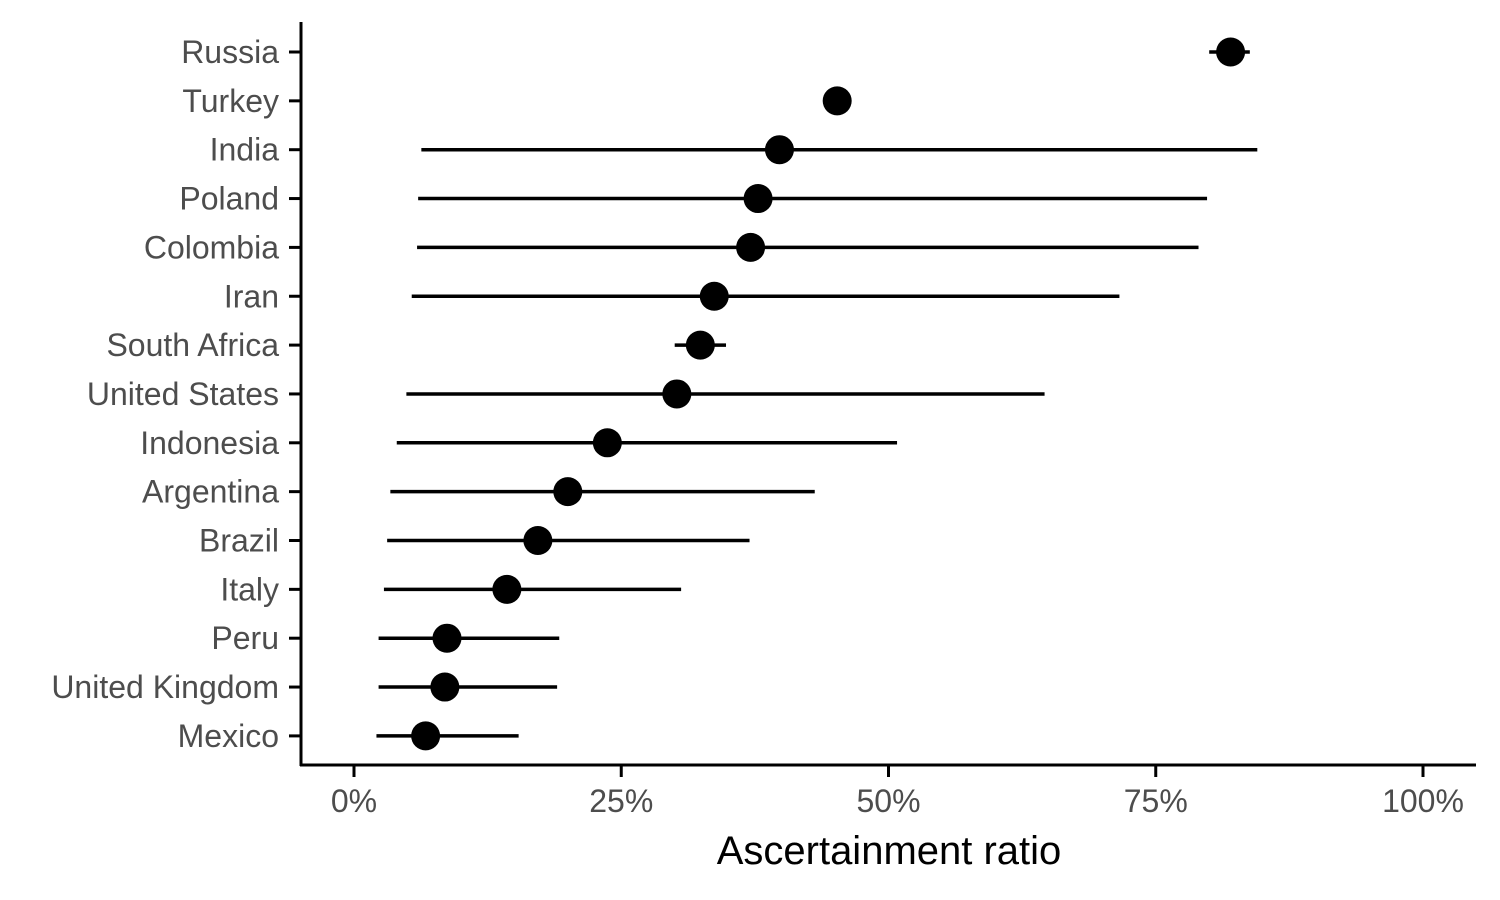 The width and height of the screenshot is (1500, 900). What do you see at coordinates (183, 394) in the screenshot?
I see `y-tick-label-united-states: United States` at bounding box center [183, 394].